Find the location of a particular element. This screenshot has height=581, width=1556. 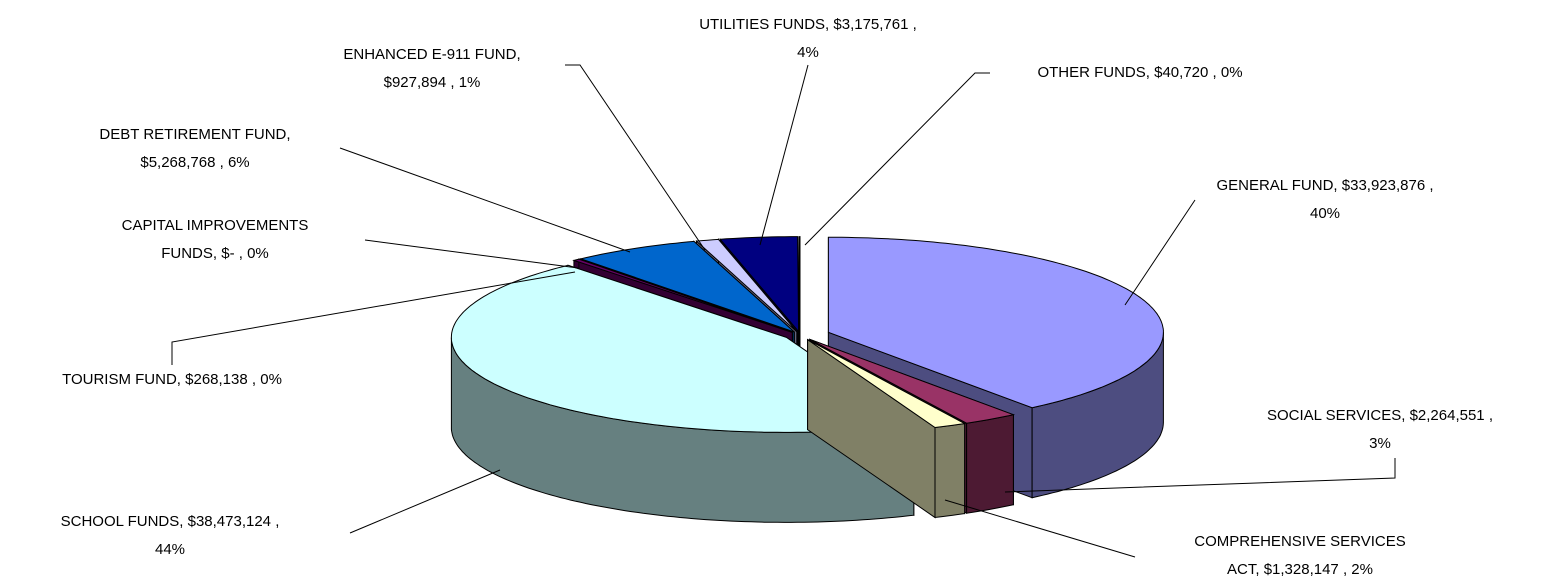

label-part: UTILITIES FUNDS is located at coordinates (762, 24).